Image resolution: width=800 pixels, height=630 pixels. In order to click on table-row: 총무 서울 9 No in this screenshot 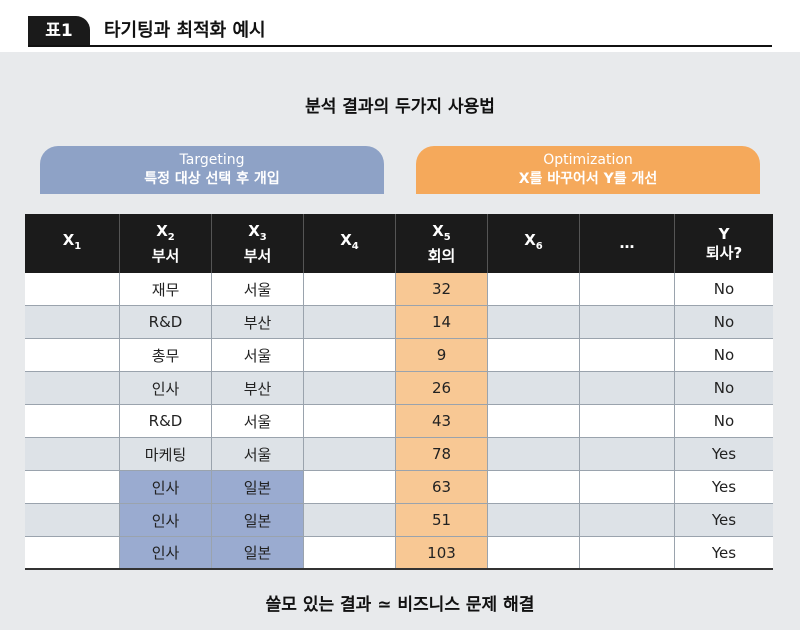, I will do `click(399, 355)`.